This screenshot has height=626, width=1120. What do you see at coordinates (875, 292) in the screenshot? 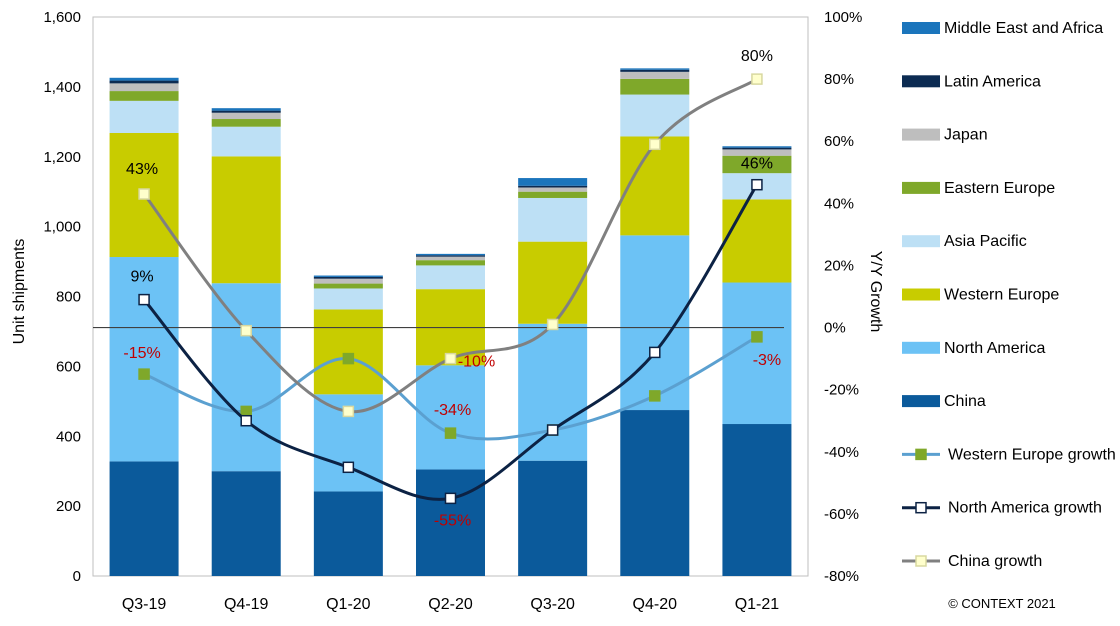
I see `y-right-axis-title: Y/Y Growth` at bounding box center [875, 292].